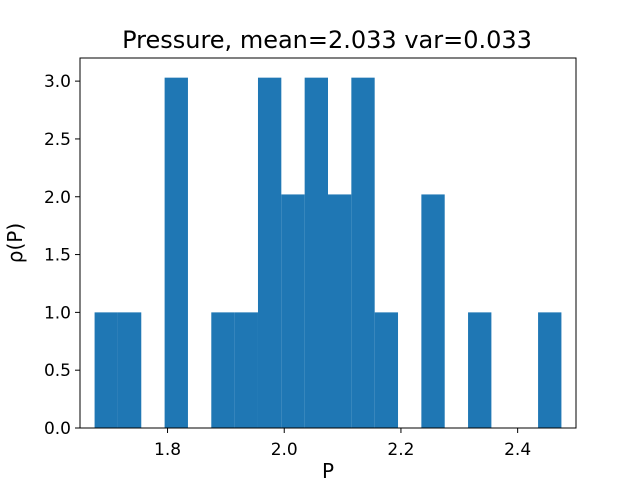  Describe the element at coordinates (167, 450) in the screenshot. I see `x-tick-label-0: 1.8` at that location.